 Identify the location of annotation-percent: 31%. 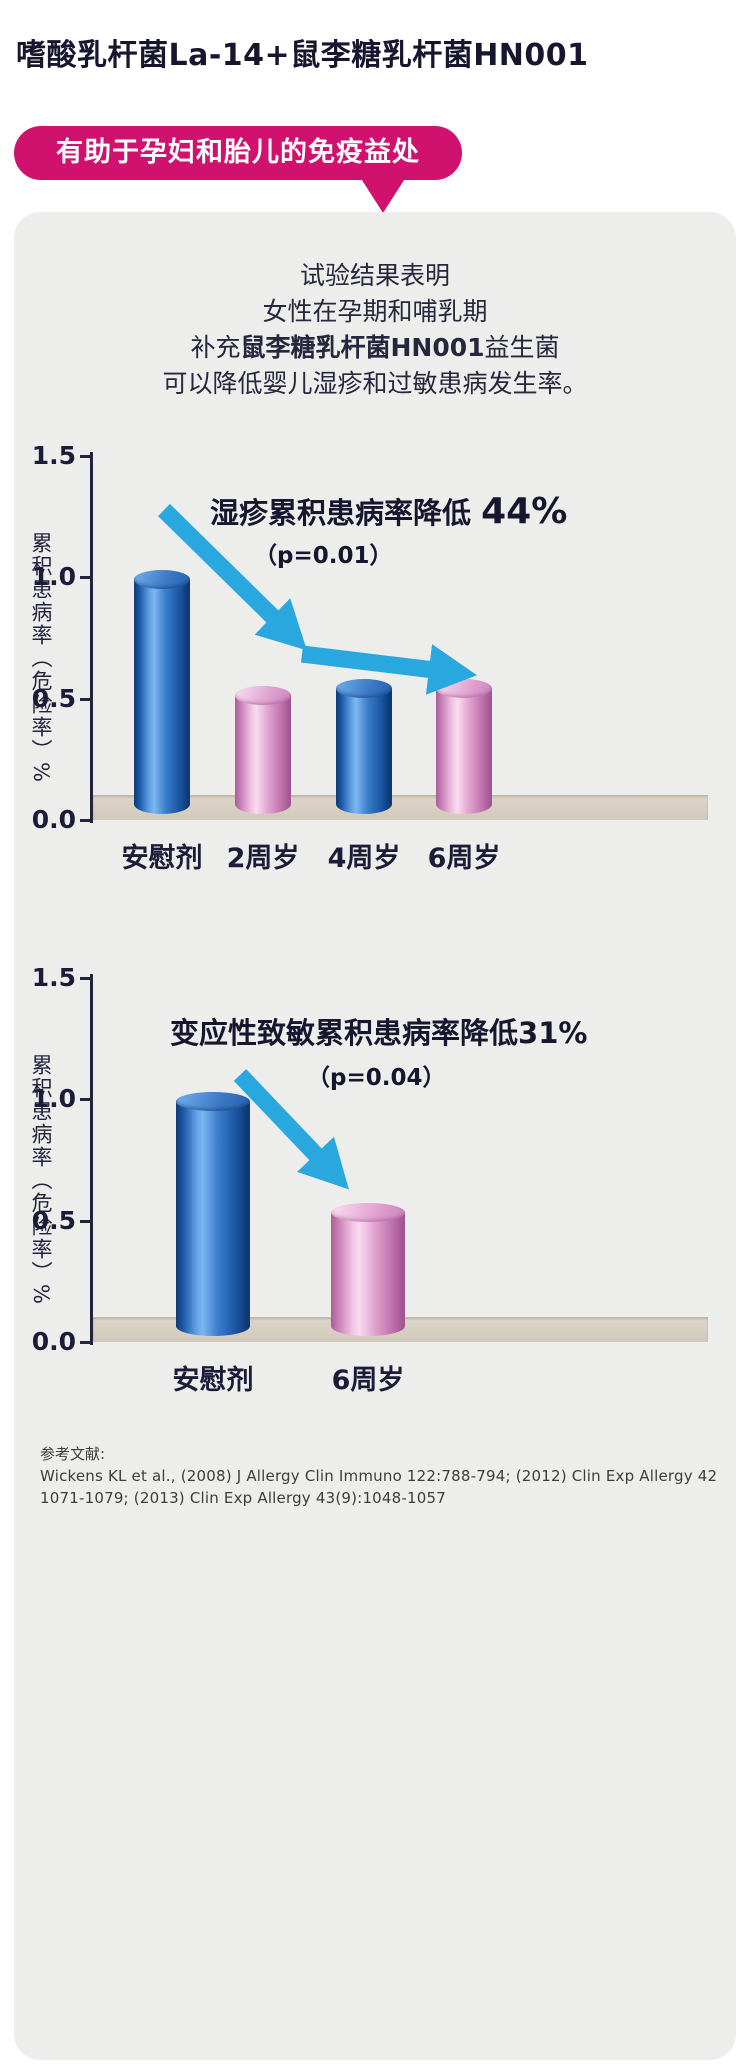
(553, 1033).